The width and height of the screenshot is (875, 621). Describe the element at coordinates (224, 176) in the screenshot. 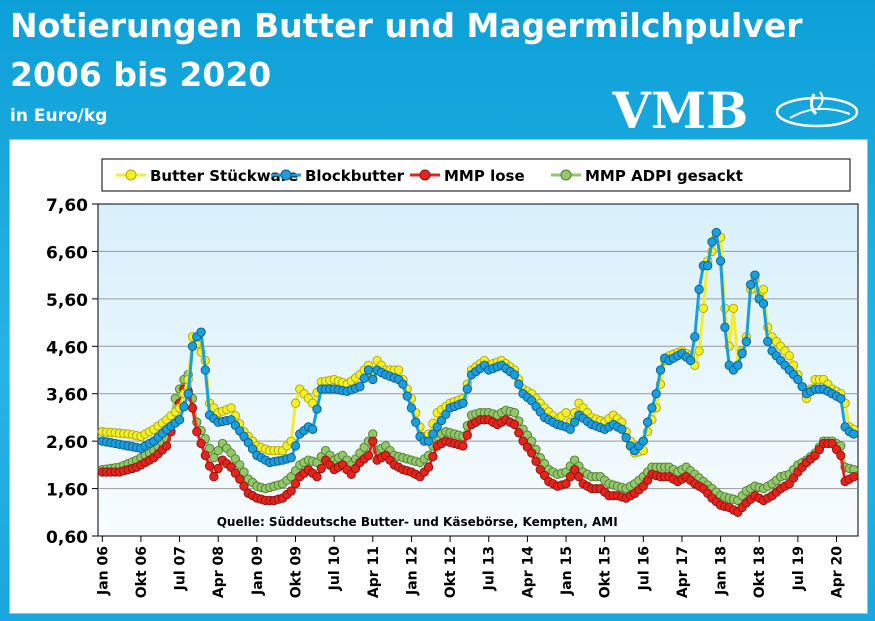

I see `legend-label: Butter Stückware` at that location.